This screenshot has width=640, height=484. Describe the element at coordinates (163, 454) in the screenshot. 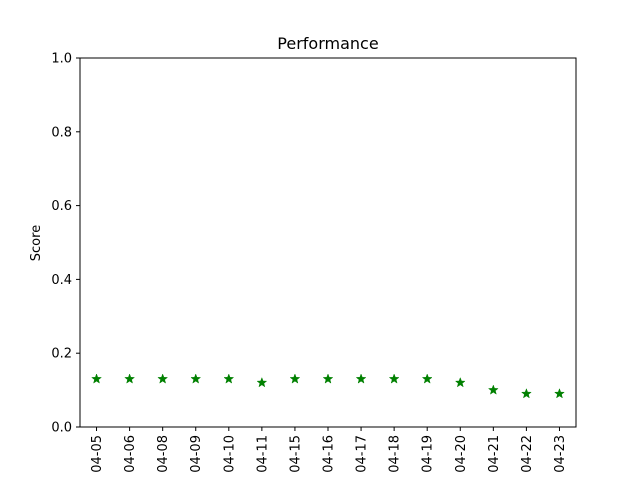

I see `x-tick-label: 04-08` at that location.